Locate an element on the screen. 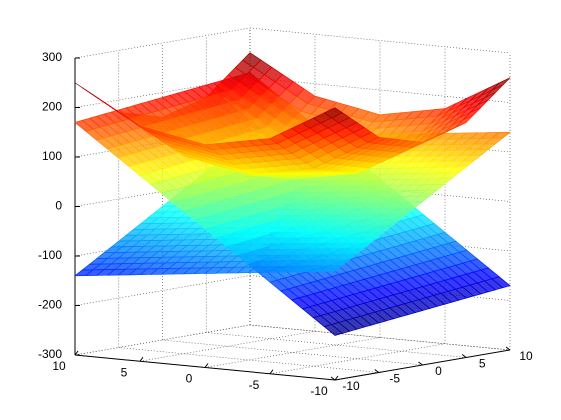  y-tick-label: -5 is located at coordinates (394, 379).